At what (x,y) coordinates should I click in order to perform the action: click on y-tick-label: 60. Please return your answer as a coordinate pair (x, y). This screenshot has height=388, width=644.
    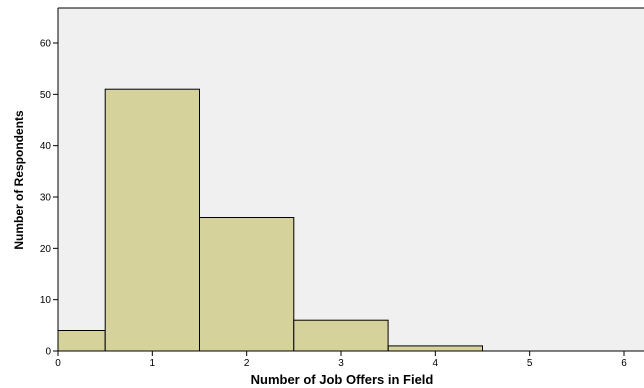
    Looking at the image, I should click on (46, 44).